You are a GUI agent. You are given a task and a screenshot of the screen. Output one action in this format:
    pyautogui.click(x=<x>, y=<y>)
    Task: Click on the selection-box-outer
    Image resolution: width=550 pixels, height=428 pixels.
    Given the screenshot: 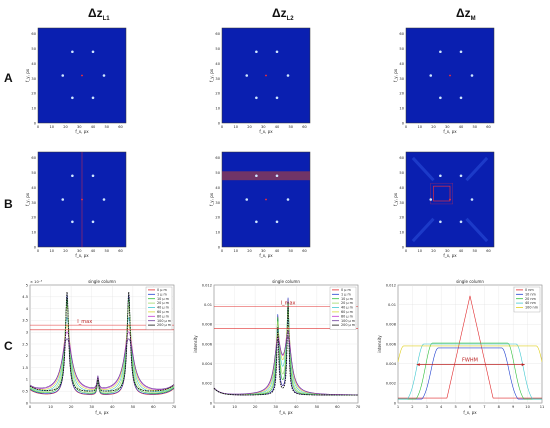 What is the action you would take?
    pyautogui.click(x=441, y=193)
    